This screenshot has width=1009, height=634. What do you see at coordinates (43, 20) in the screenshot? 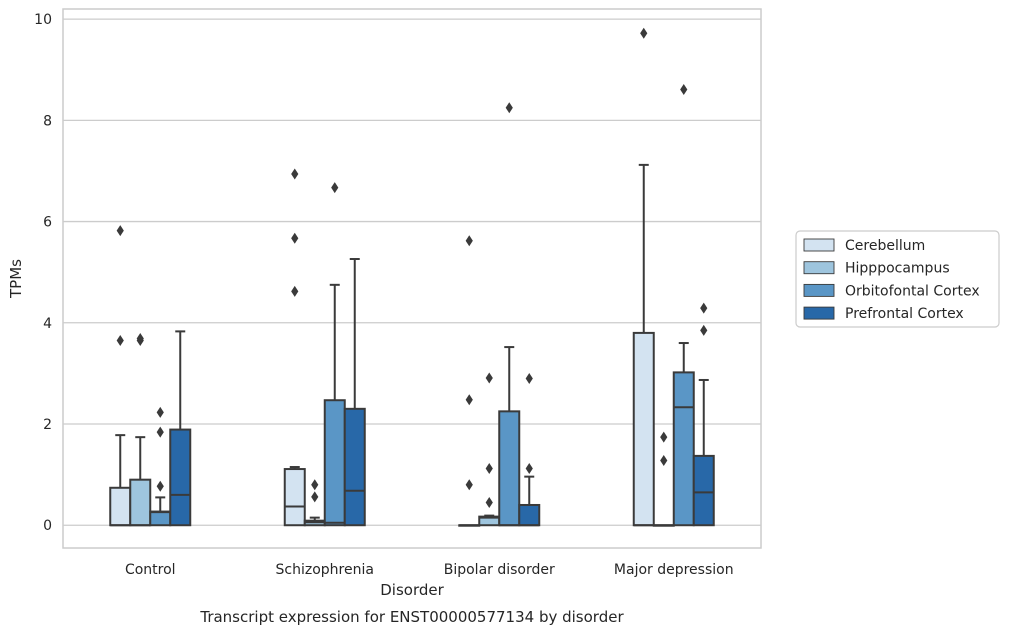
I see `y-tick-label: 10` at bounding box center [43, 20].